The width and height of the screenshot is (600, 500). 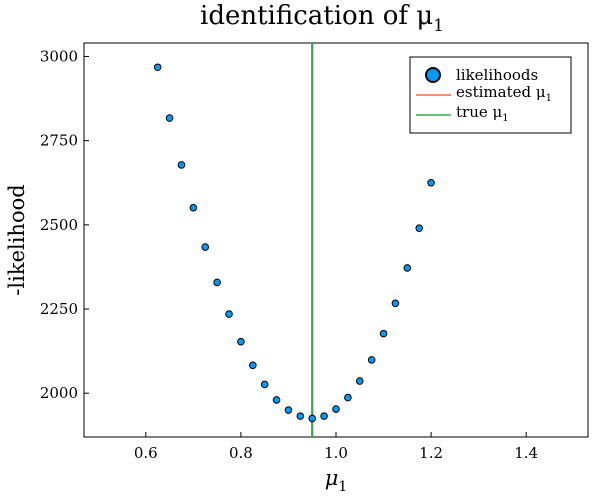 What do you see at coordinates (59, 56) in the screenshot?
I see `y-tick-label: 3000` at bounding box center [59, 56].